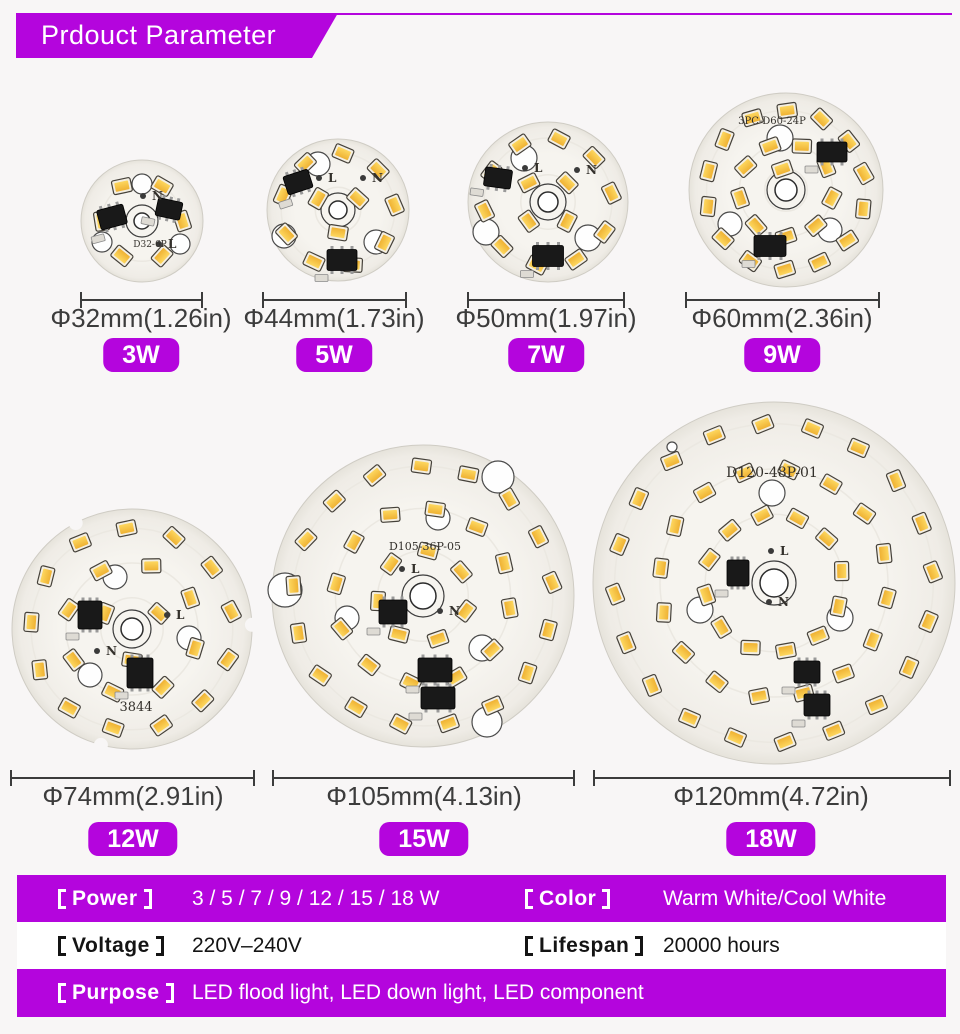  I want to click on spec-label-lifespan: Lifespan, so click(584, 945).